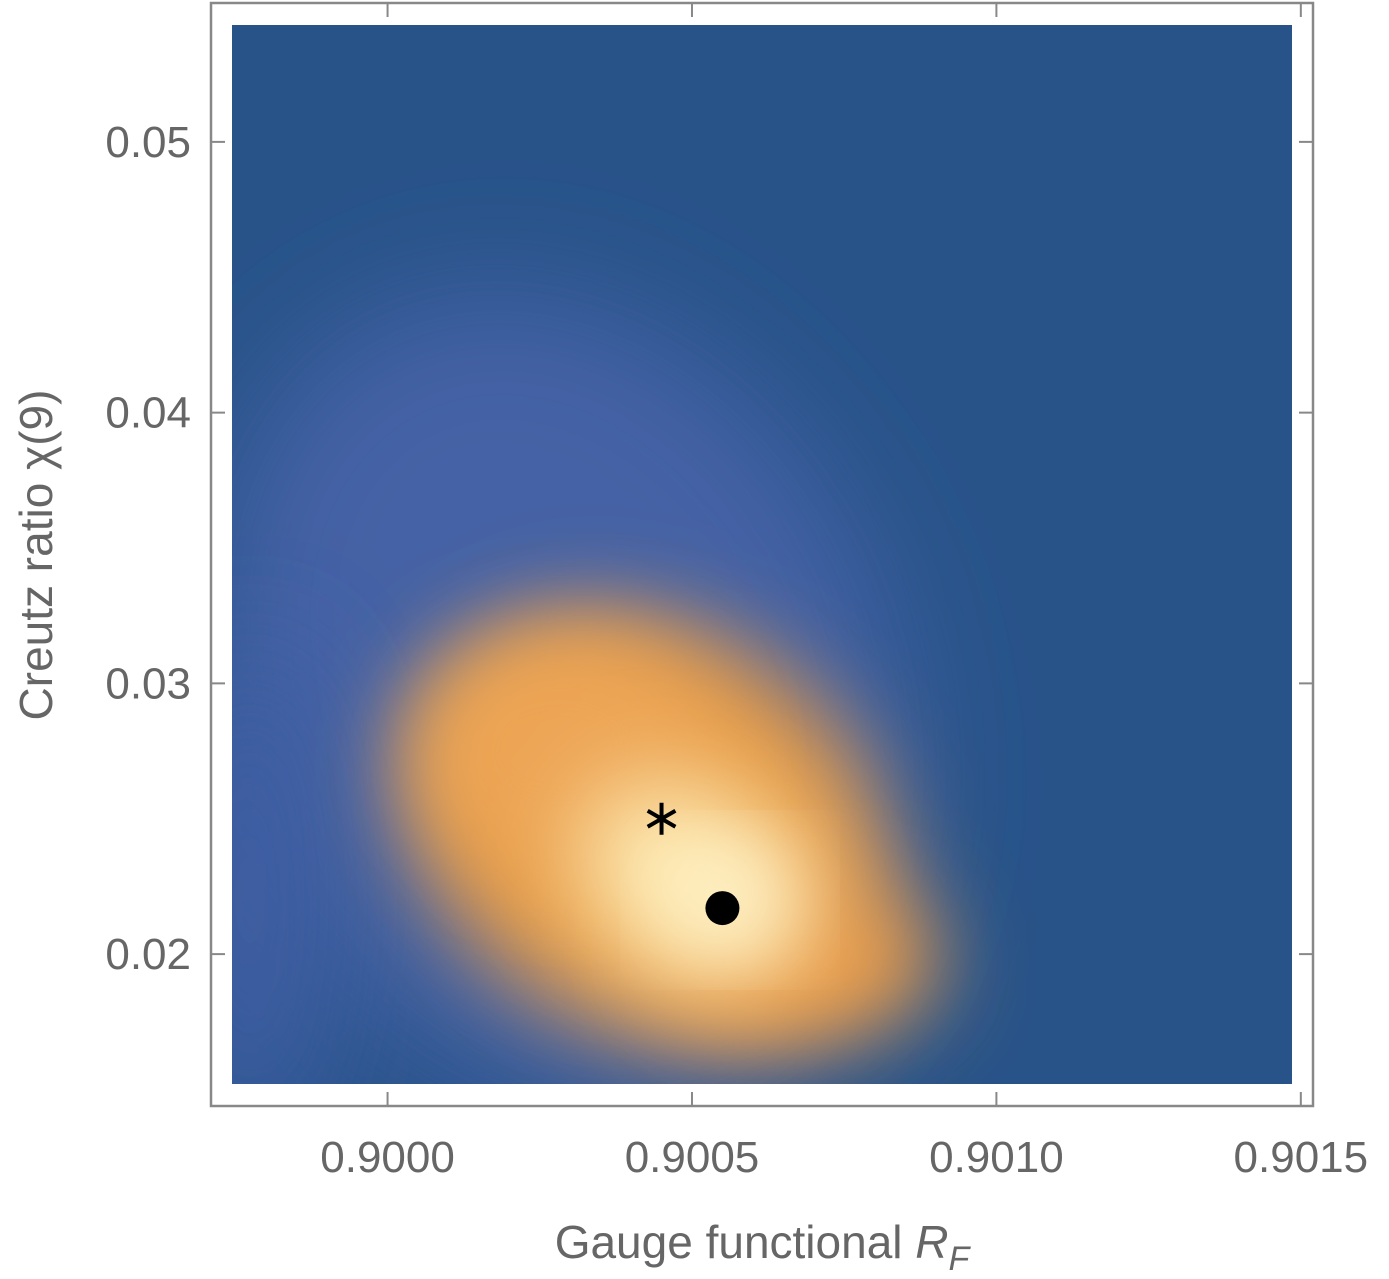  Describe the element at coordinates (960, 1257) in the screenshot. I see `x-label-subscript: F` at that location.